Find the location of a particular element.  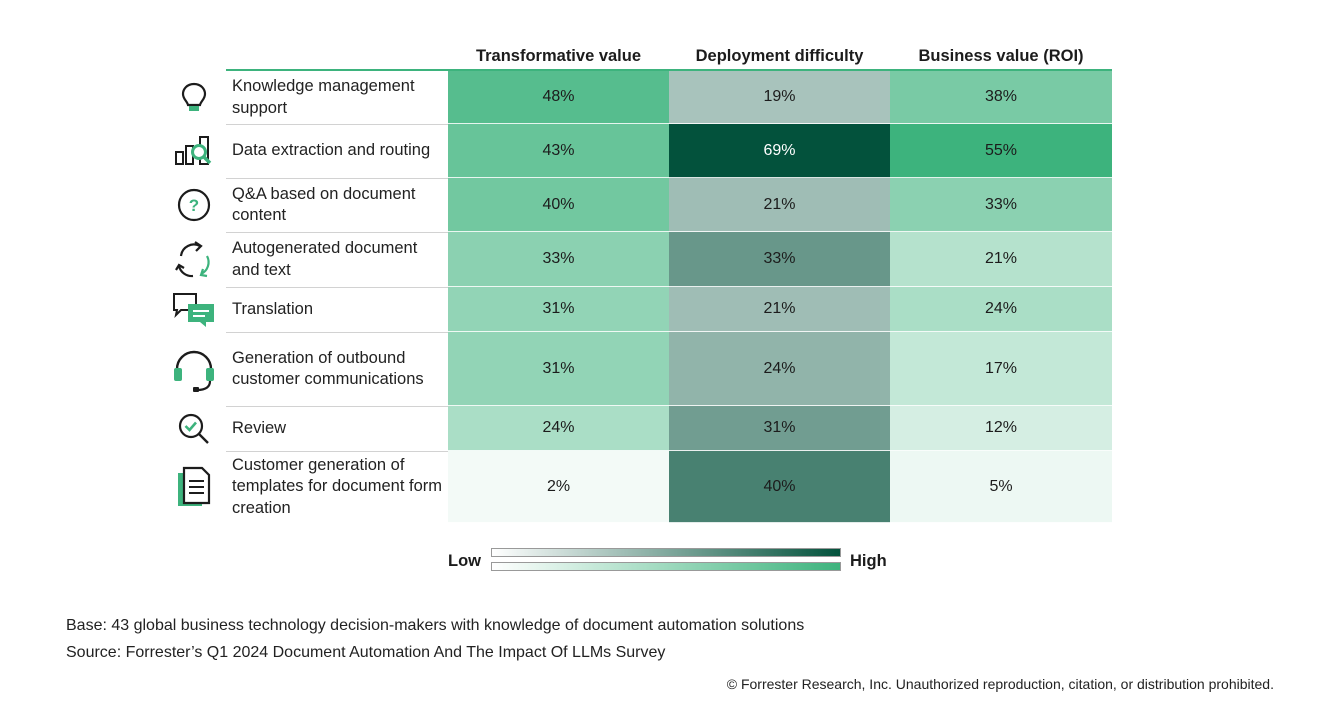

document-icon is located at coordinates (194, 487).